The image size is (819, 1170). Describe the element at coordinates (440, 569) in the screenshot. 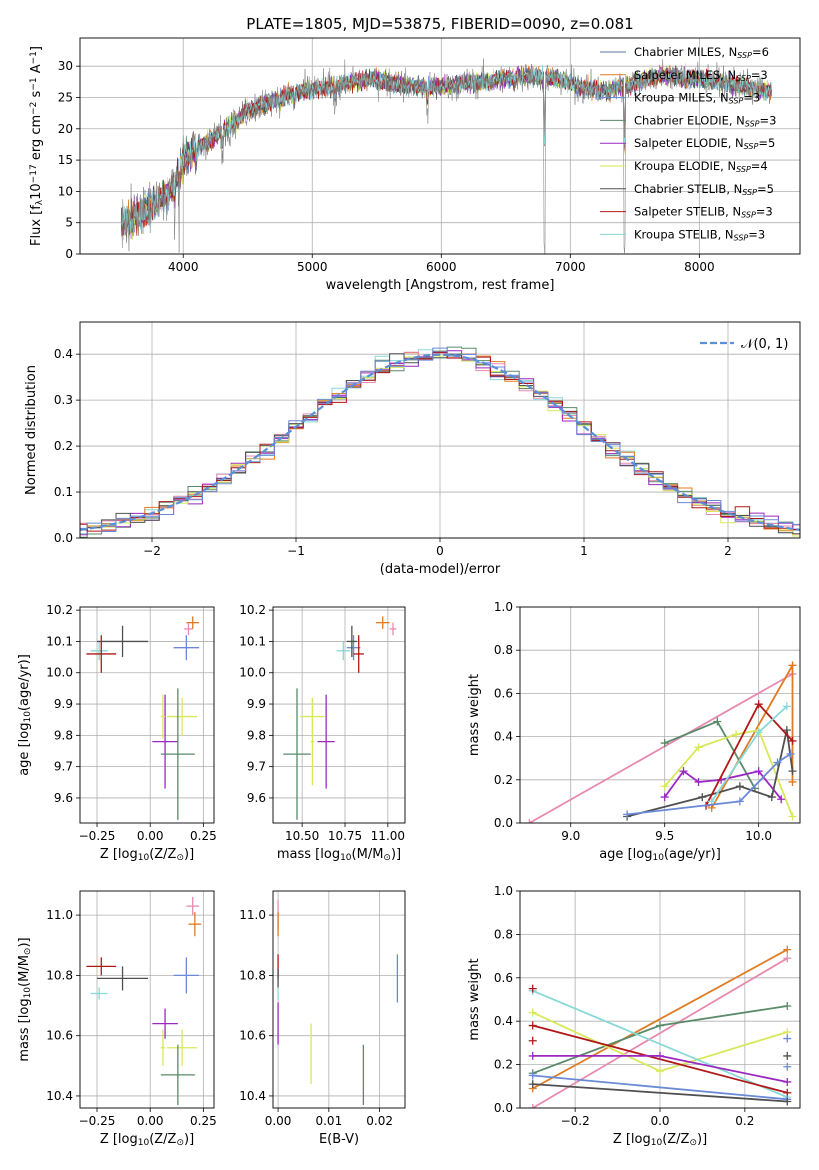

I see `x-axis-label: (data-model)/error` at that location.